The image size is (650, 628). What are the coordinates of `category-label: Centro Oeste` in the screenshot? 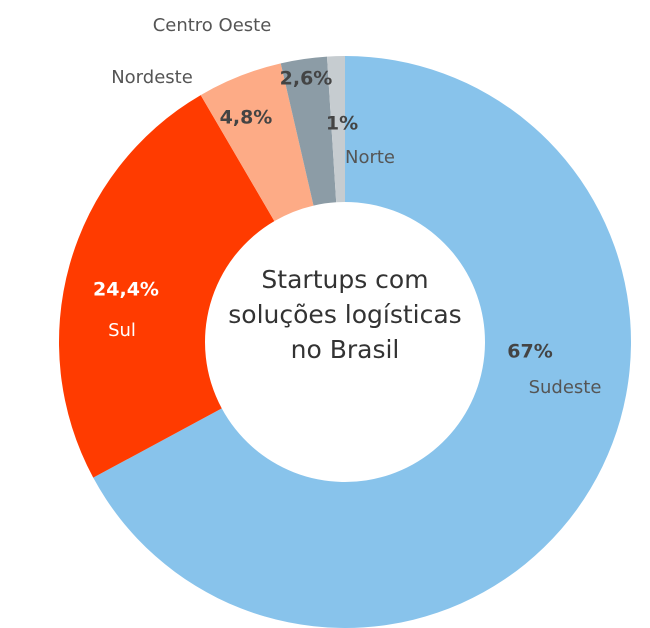 It's located at (212, 25).